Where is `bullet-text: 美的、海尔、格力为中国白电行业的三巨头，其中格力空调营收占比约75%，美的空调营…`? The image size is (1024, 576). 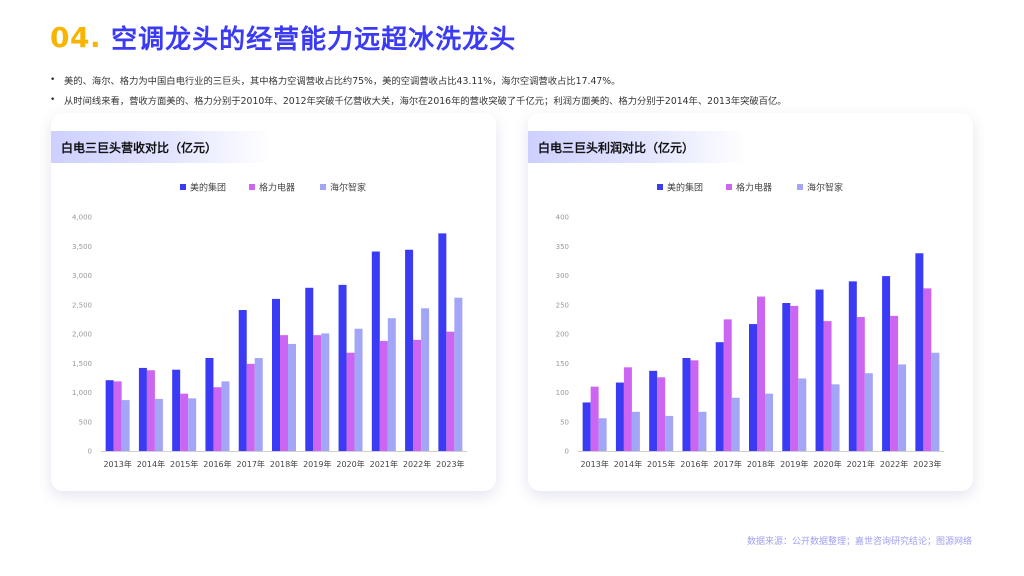 bullet-text: 美的、海尔、格力为中国白电行业的三巨头，其中格力空调营收占比约75%，美的空调营… is located at coordinates (342, 81).